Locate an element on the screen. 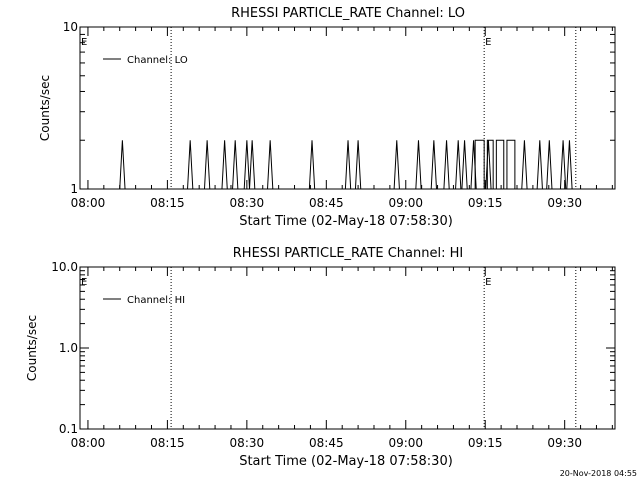 The image size is (640, 484). x-tick-label-hi-3: 08:45 is located at coordinates (326, 443).